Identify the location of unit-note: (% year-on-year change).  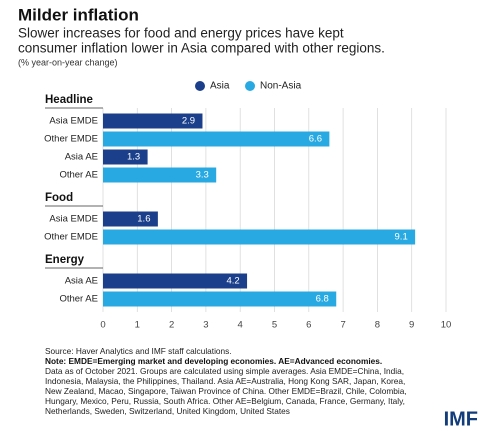
(68, 62).